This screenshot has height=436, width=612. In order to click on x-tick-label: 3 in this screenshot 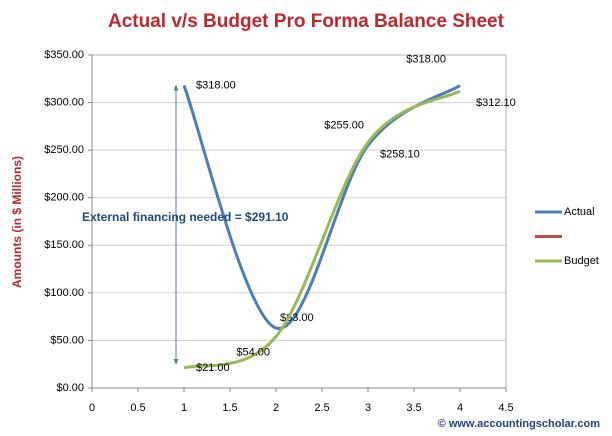, I will do `click(368, 408)`.